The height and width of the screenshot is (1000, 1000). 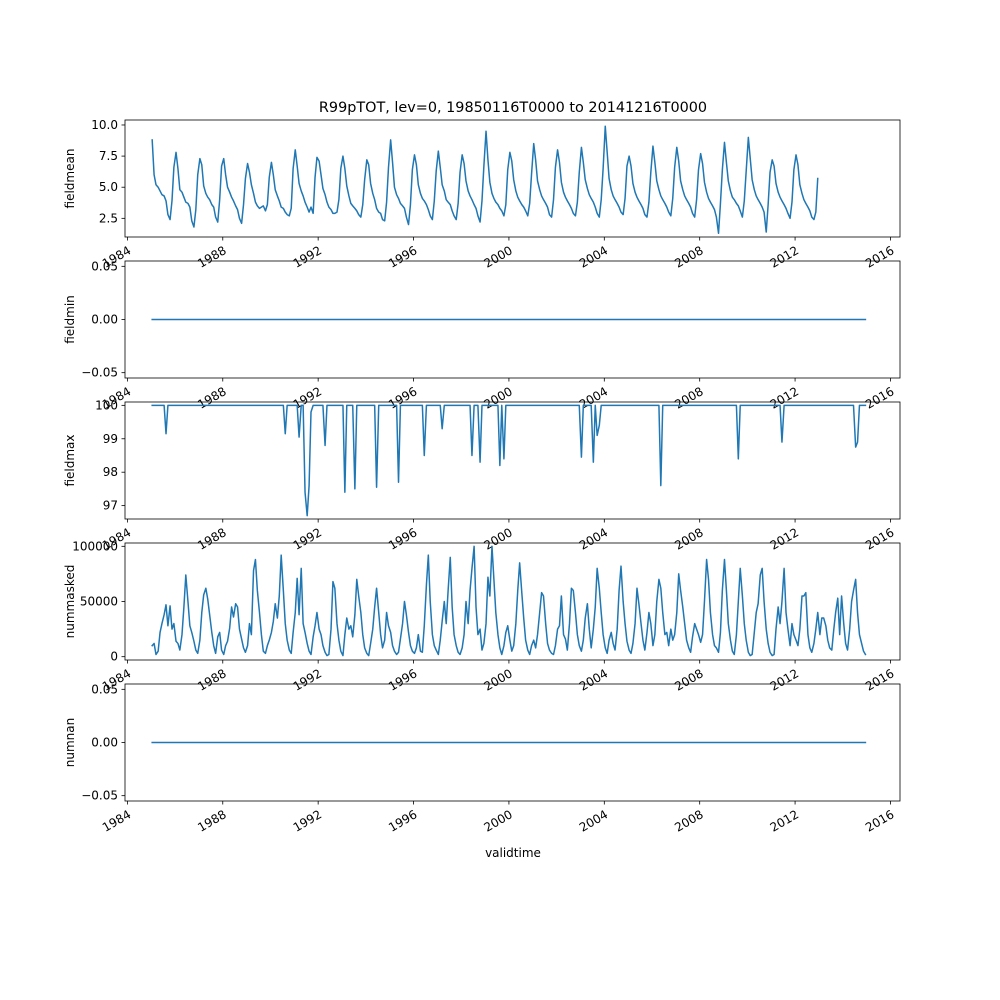 What do you see at coordinates (104, 320) in the screenshot?
I see `fieldmin-y-tick-label: 0.00` at bounding box center [104, 320].